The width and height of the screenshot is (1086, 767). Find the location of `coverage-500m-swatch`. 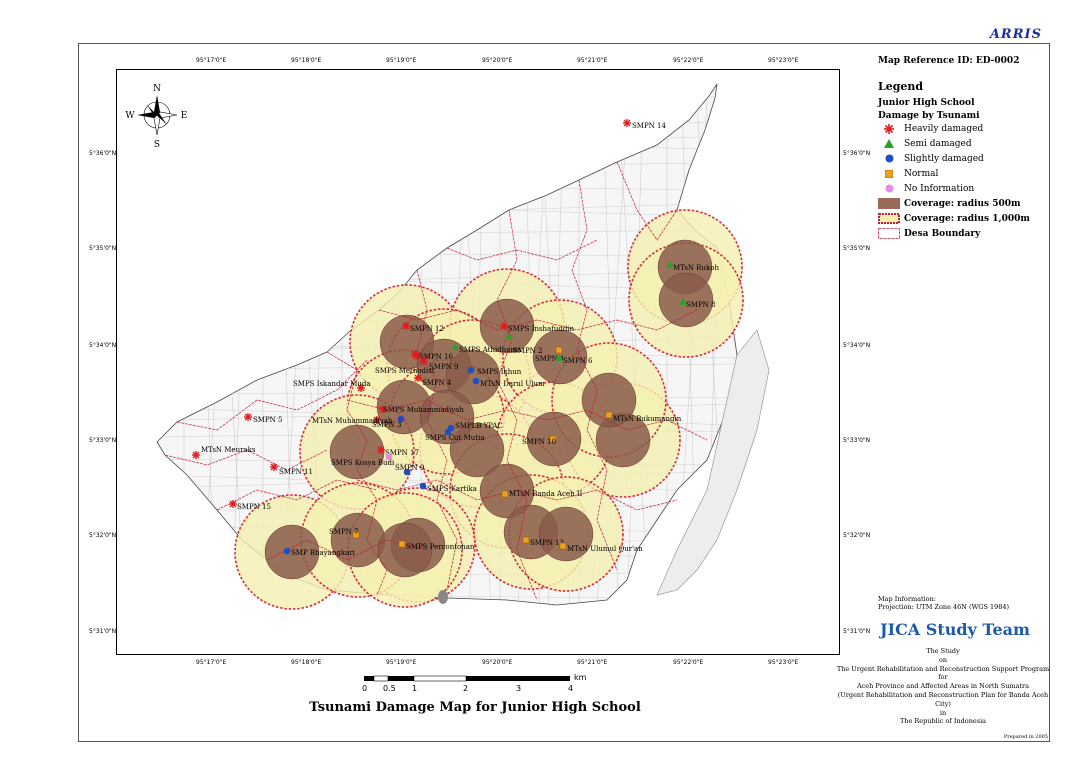

coverage-500m-swatch is located at coordinates (889, 203).